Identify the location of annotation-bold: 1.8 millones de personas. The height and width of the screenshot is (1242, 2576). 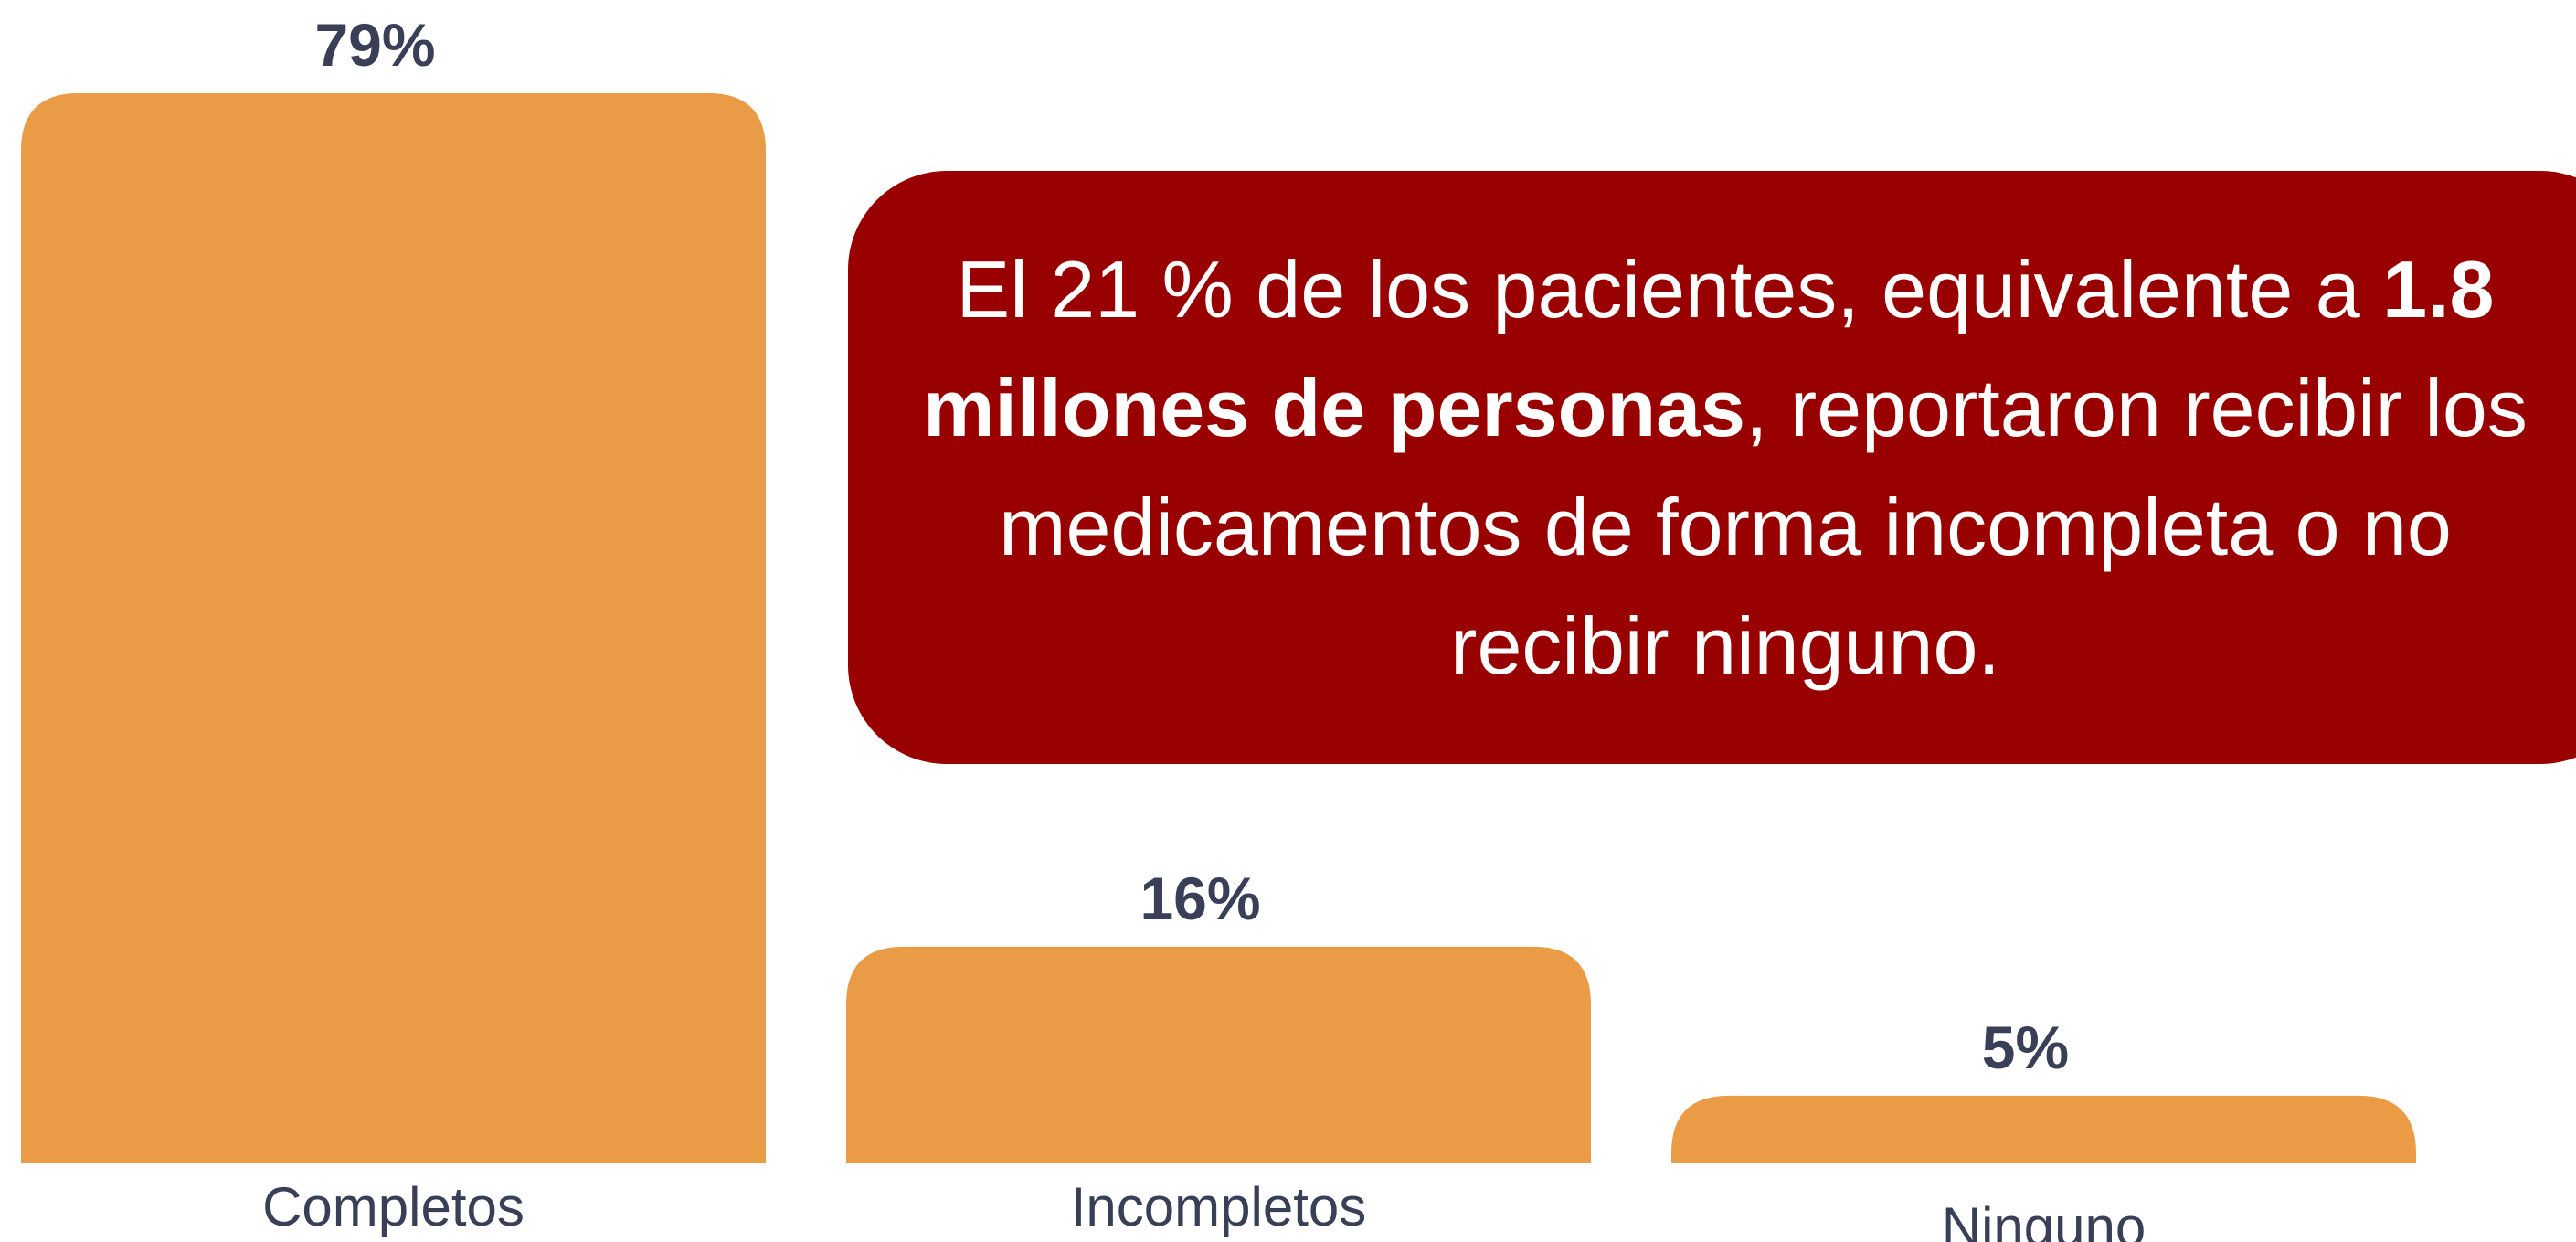
(1709, 348).